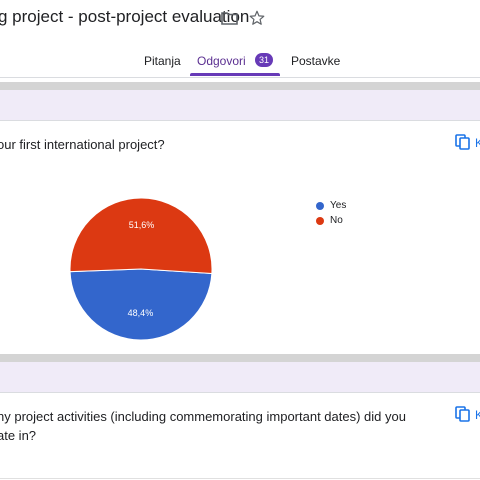 This screenshot has width=480, height=480. What do you see at coordinates (125, 16) in the screenshot?
I see `form-title: g project - post-project evaluation` at bounding box center [125, 16].